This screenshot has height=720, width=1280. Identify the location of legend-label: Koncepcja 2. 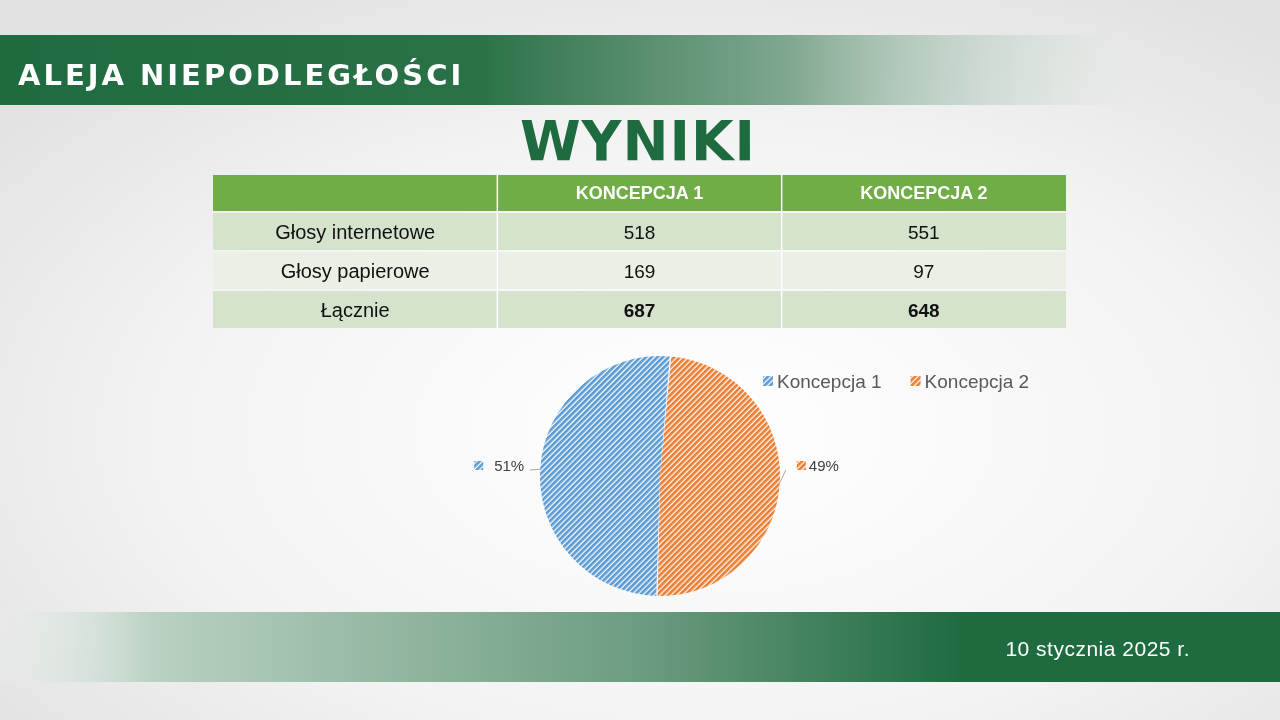
(977, 381).